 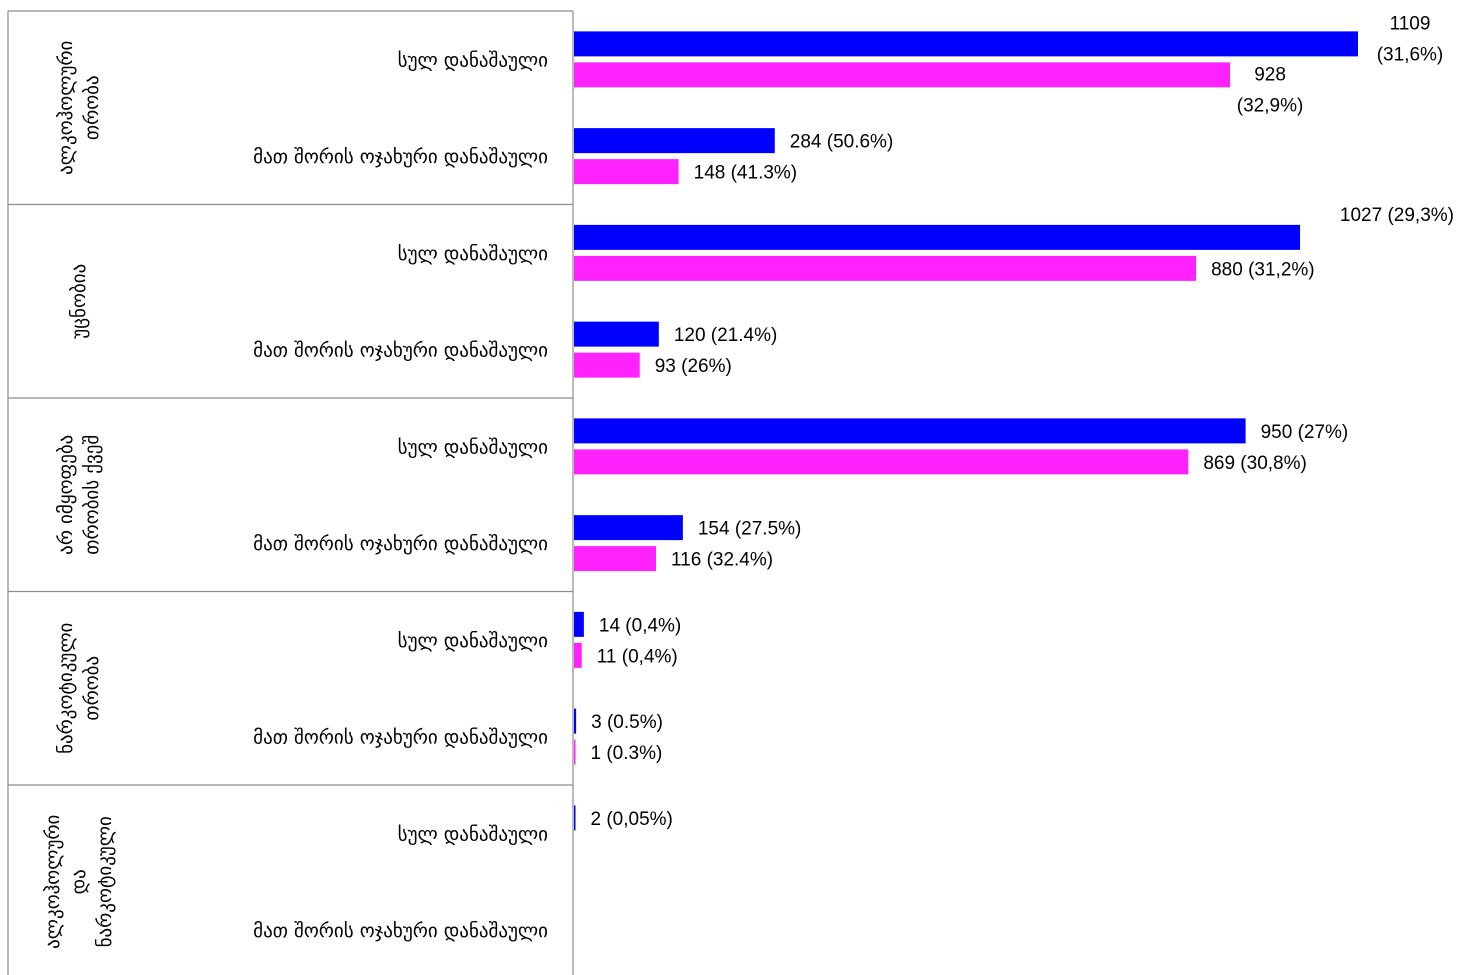 What do you see at coordinates (1270, 90) in the screenshot?
I see `data-label: 928 (32,9%)` at bounding box center [1270, 90].